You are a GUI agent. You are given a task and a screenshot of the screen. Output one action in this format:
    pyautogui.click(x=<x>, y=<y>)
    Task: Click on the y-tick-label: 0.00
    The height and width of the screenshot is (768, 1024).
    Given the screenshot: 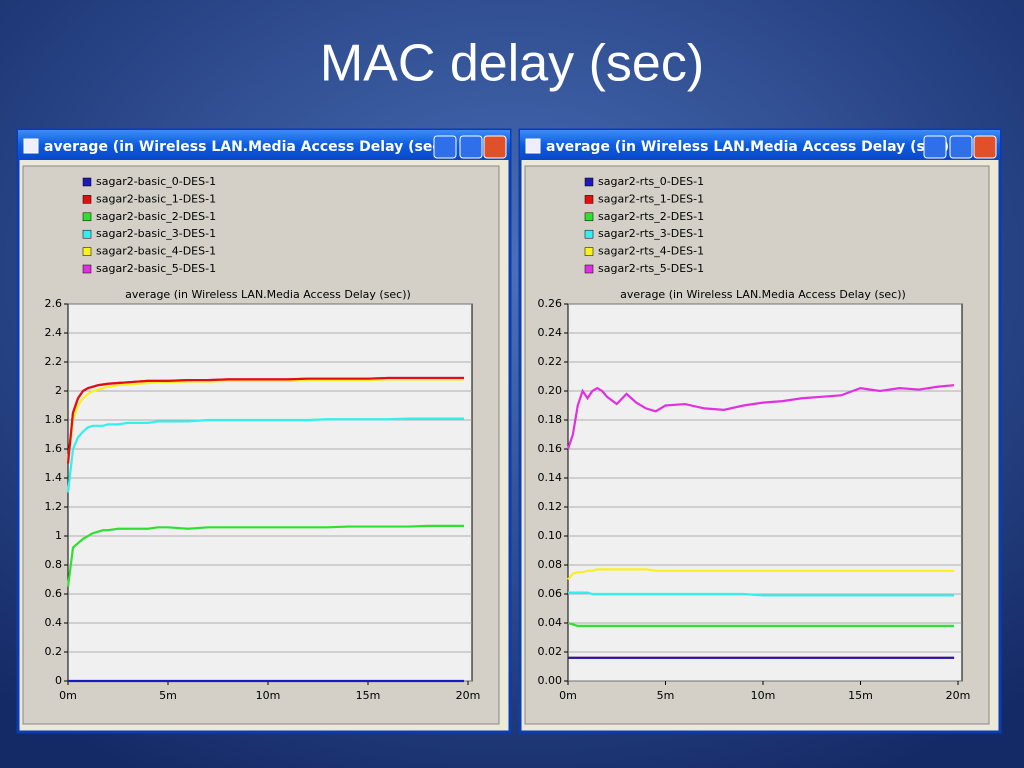 What is the action you would take?
    pyautogui.click(x=550, y=680)
    